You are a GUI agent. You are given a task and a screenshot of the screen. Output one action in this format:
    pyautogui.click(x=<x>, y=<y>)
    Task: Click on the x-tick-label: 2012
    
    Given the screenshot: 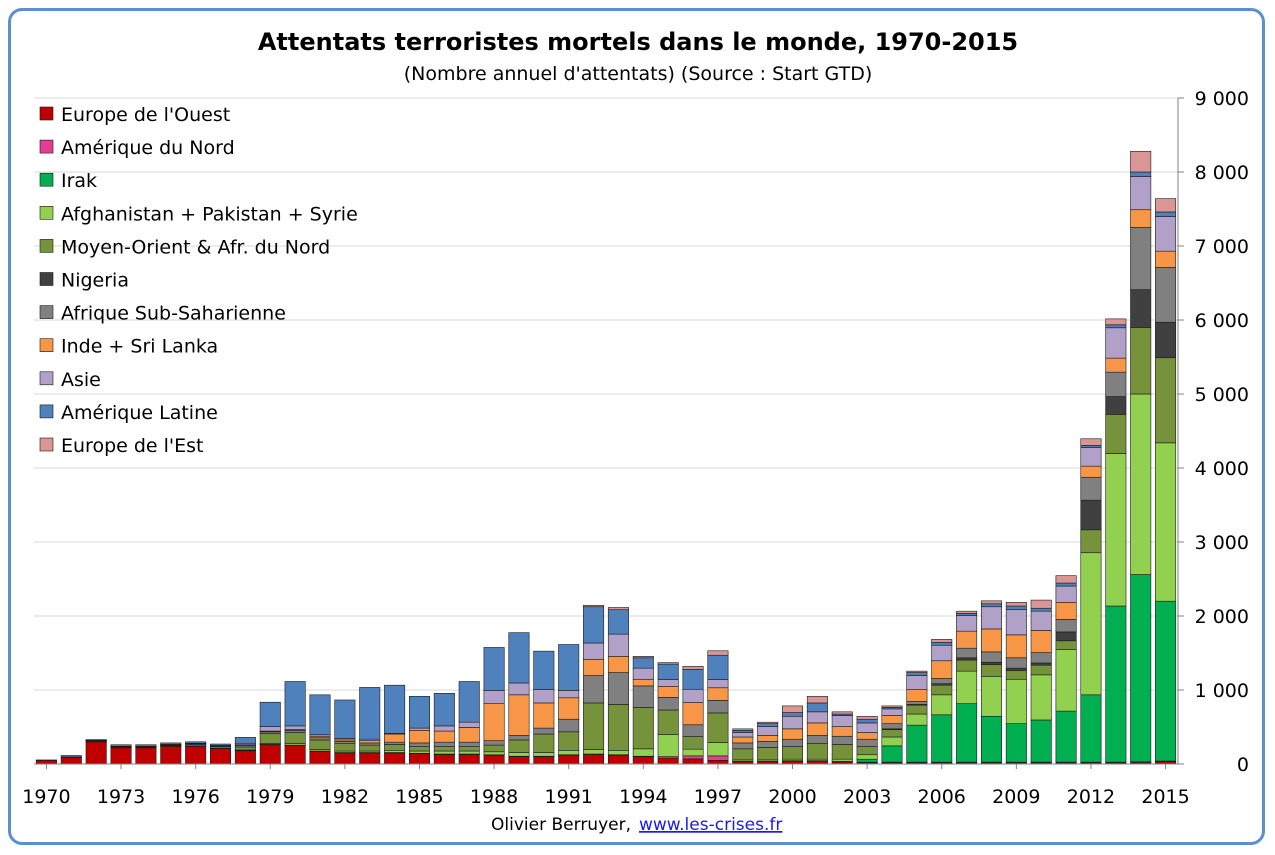 What is the action you would take?
    pyautogui.click(x=1091, y=797)
    